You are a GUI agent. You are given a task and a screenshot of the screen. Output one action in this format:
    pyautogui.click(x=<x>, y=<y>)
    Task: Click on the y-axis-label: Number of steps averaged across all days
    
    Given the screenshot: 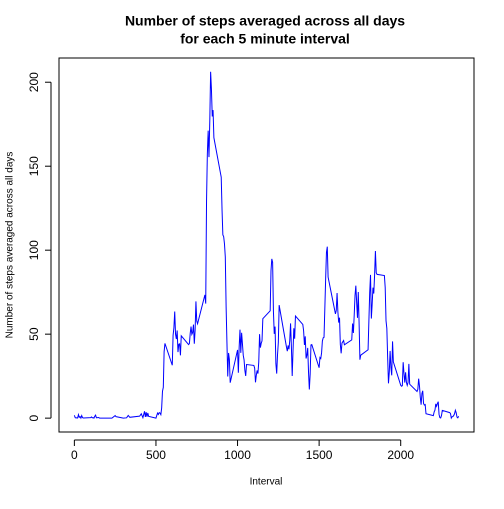 What is the action you would take?
    pyautogui.click(x=10, y=245)
    